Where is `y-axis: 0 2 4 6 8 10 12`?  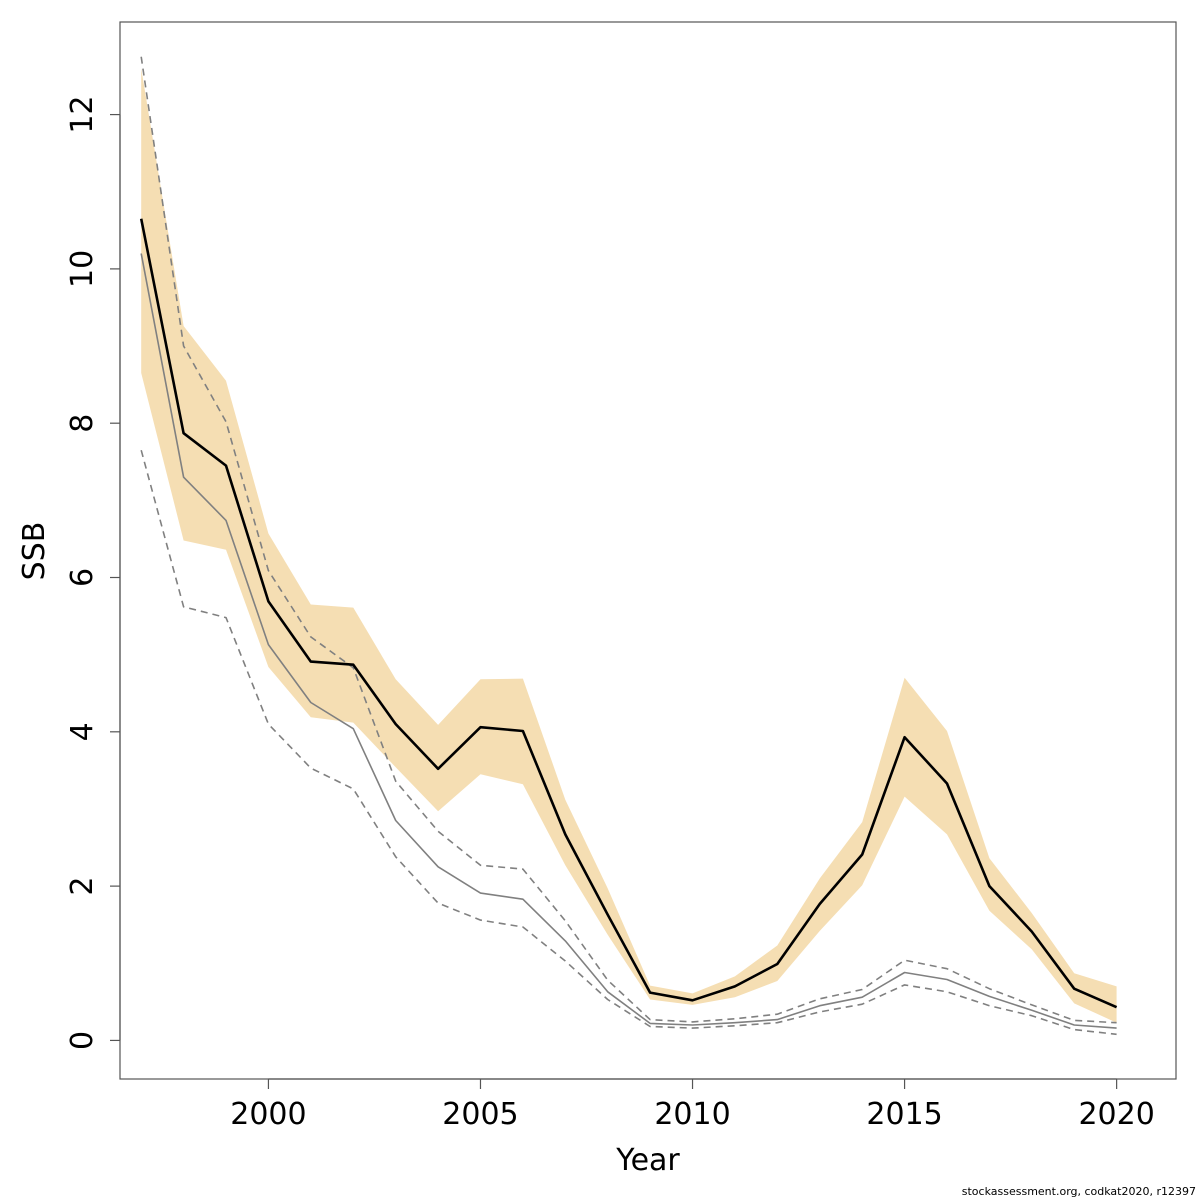 y-axis: 0 2 4 6 8 10 12 is located at coordinates (93, 572).